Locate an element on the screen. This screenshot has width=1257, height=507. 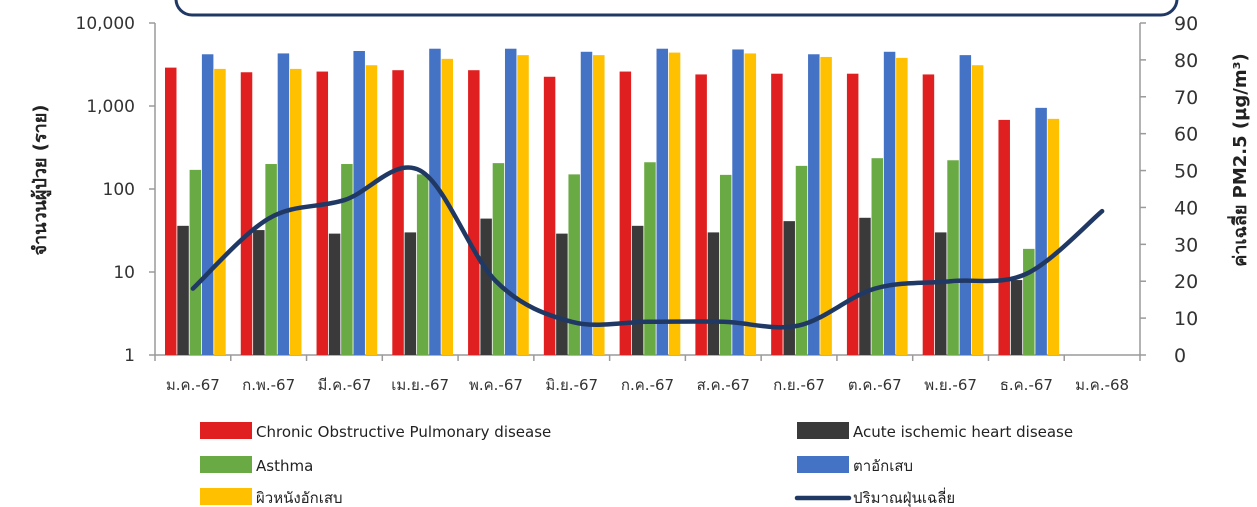
y2-tick-label: 90 is located at coordinates (1186, 24).